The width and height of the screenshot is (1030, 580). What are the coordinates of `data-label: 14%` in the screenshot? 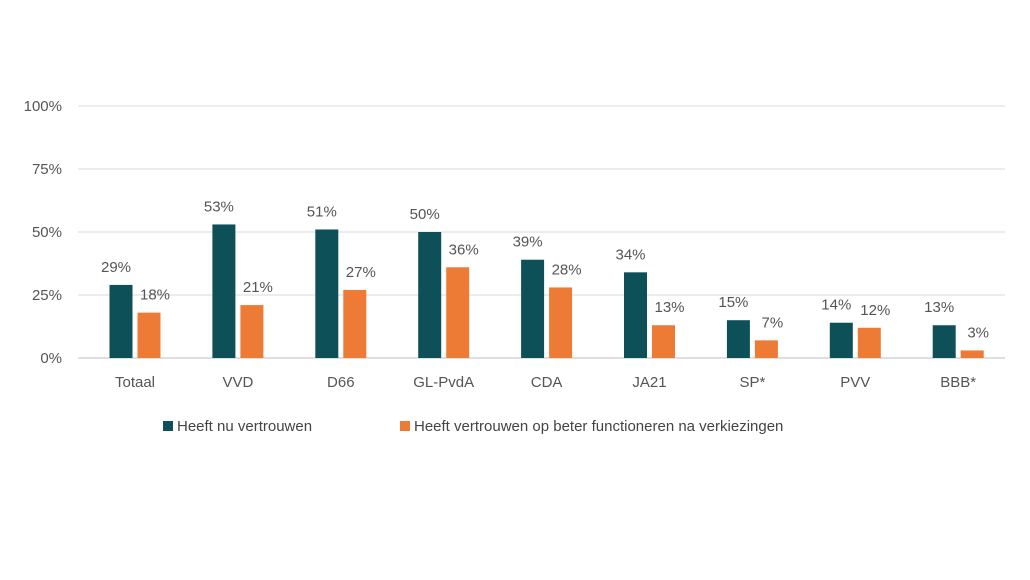 It's located at (836, 305).